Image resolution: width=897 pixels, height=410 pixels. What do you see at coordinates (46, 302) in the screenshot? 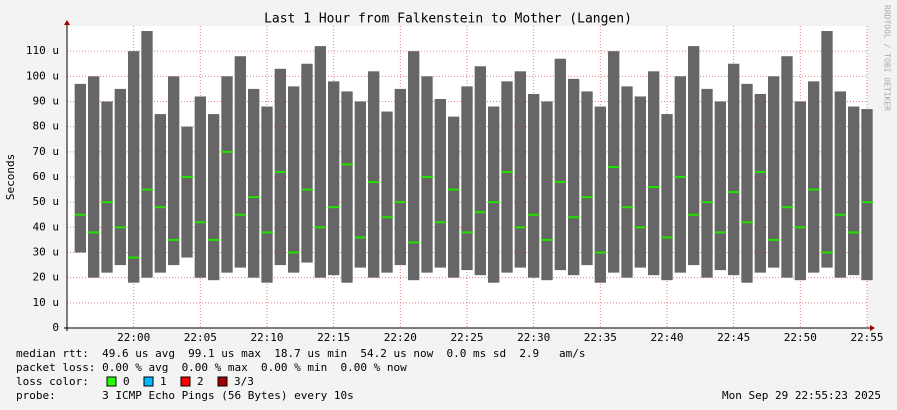
I see `y-tick-label: 10 u` at bounding box center [46, 302].